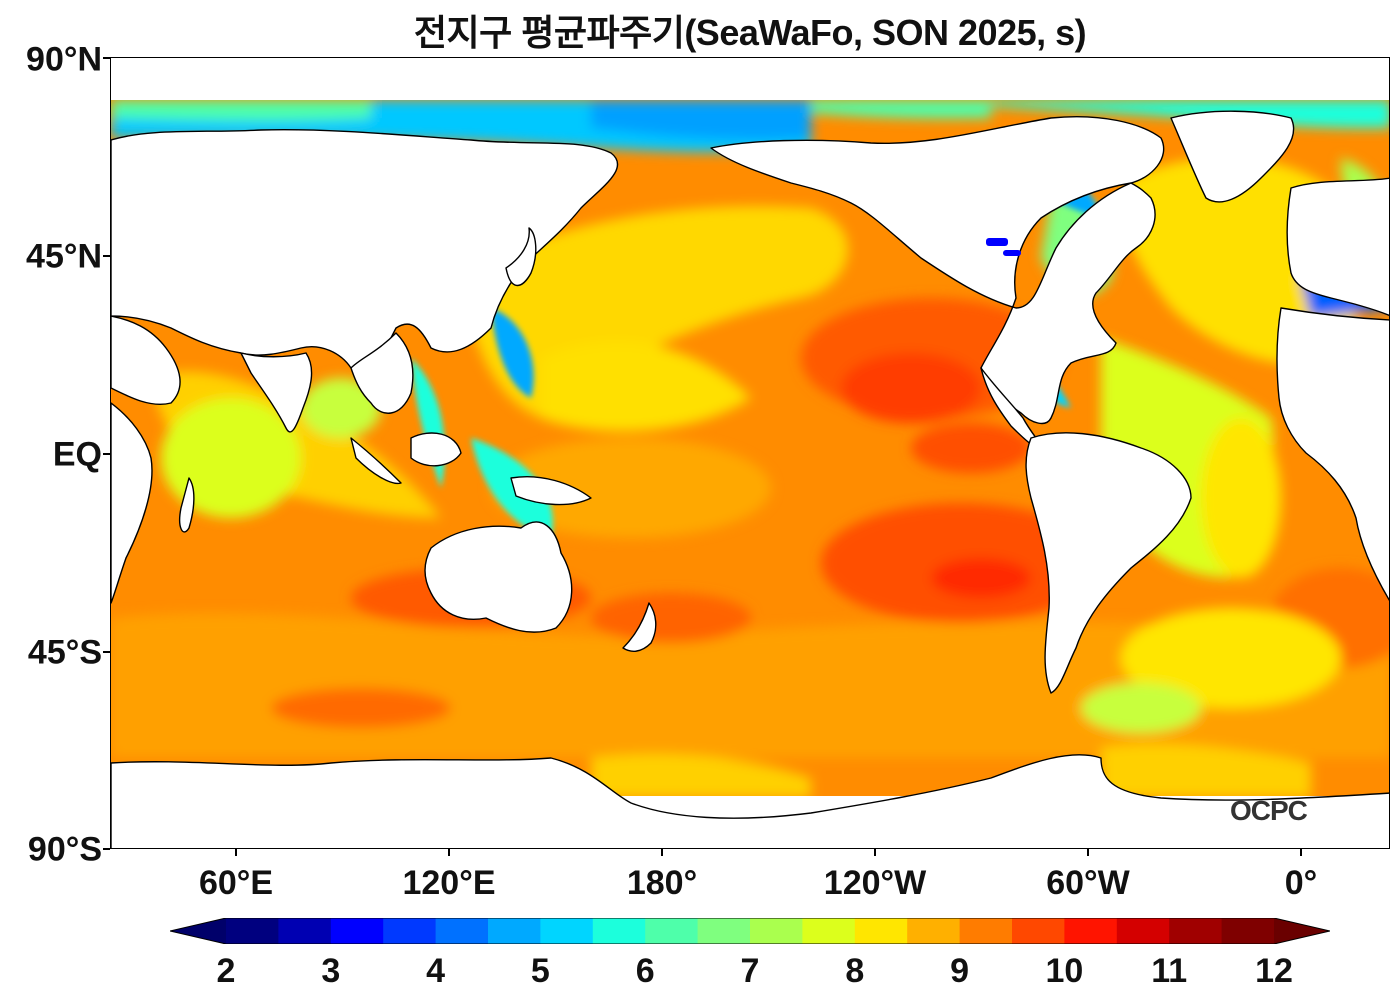 This screenshot has height=1003, width=1400. What do you see at coordinates (1269, 810) in the screenshot?
I see `ocpc-watermark: OCPC` at bounding box center [1269, 810].